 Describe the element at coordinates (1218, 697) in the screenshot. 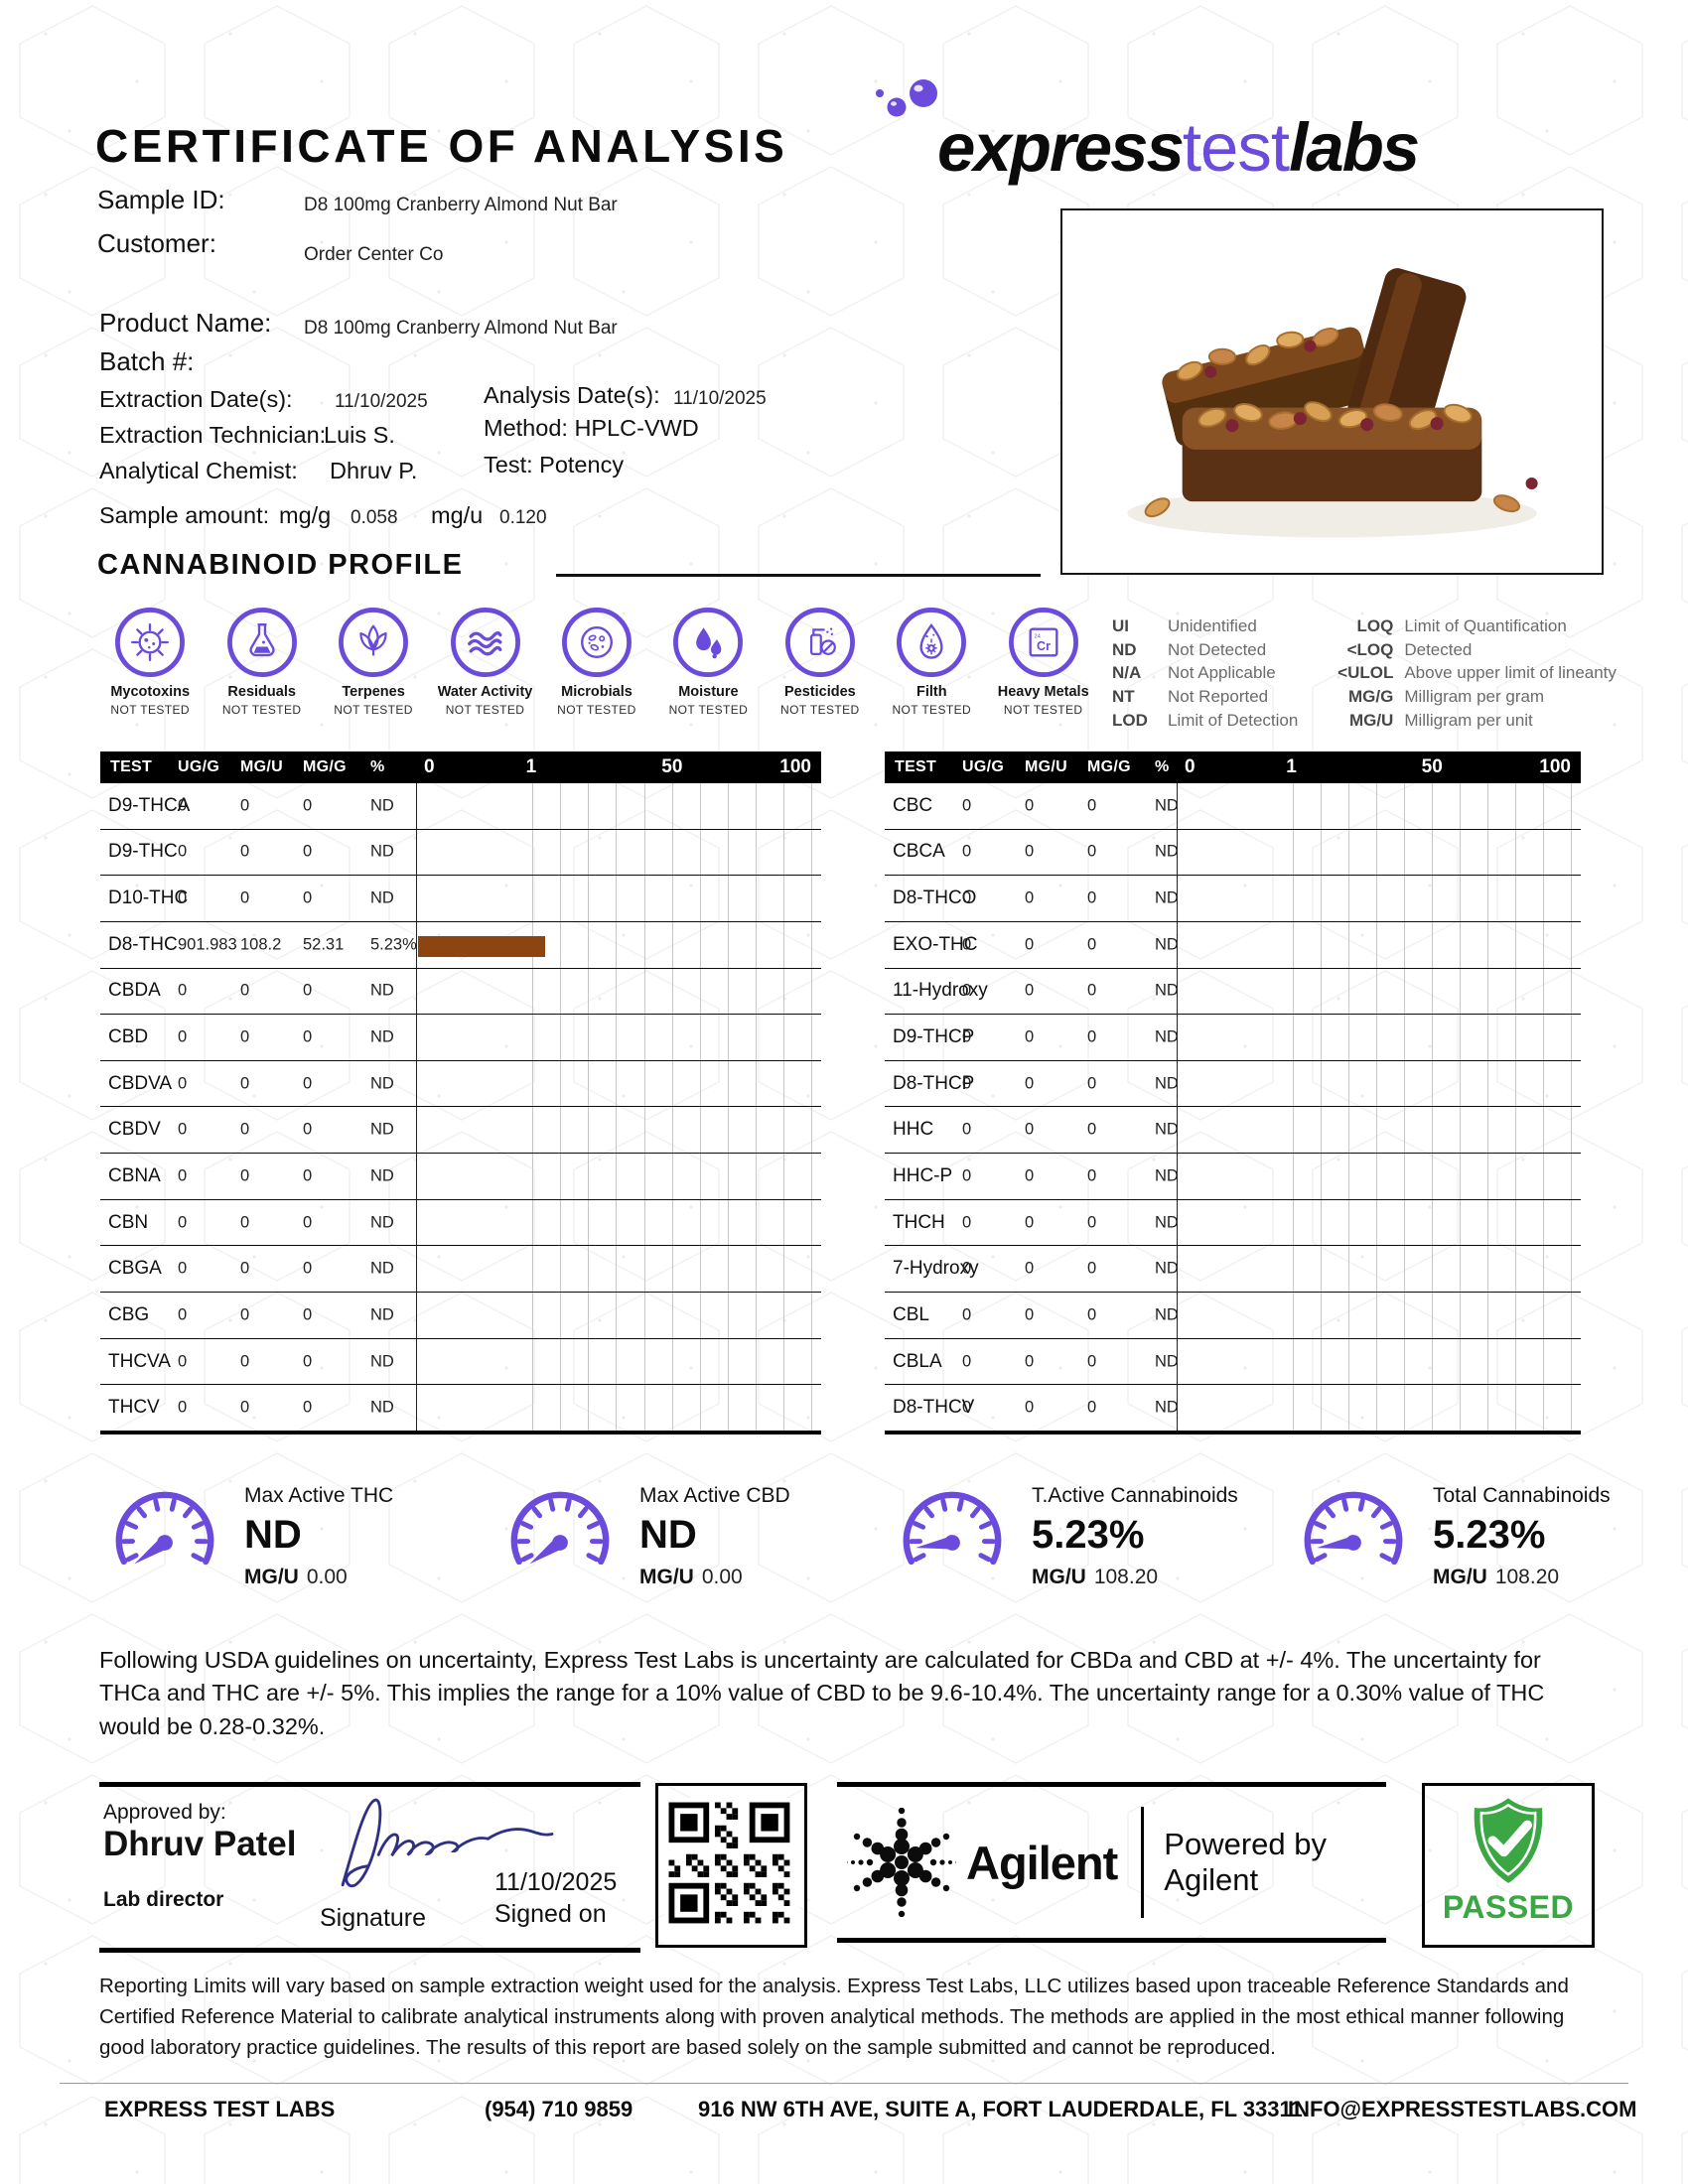

I see `legend-desc: Not Reported` at that location.